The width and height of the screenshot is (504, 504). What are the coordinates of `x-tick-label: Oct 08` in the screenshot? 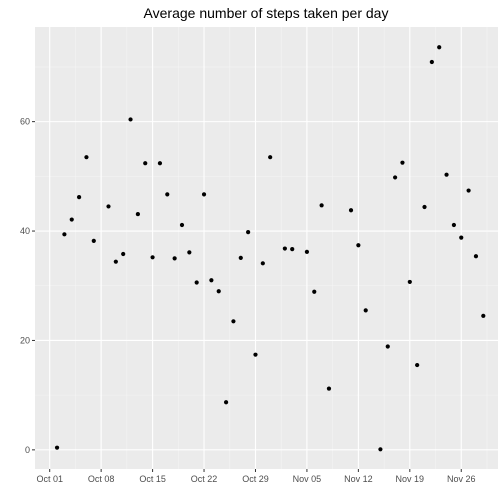 It's located at (101, 479).